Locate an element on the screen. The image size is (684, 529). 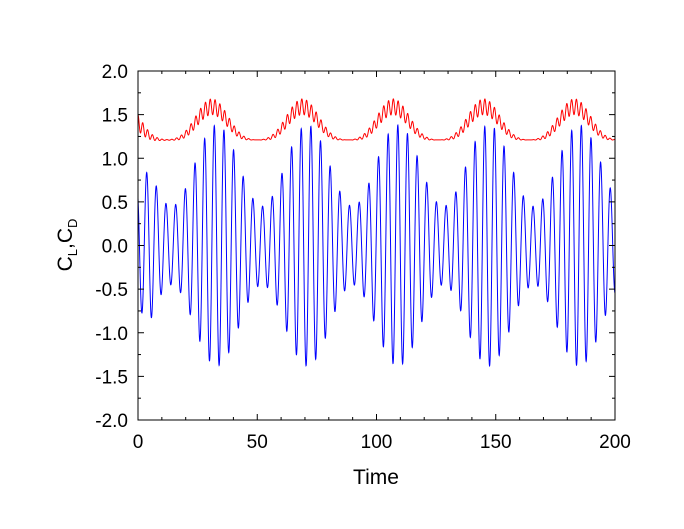
y-tick-label: 1.0 is located at coordinates (115, 159).